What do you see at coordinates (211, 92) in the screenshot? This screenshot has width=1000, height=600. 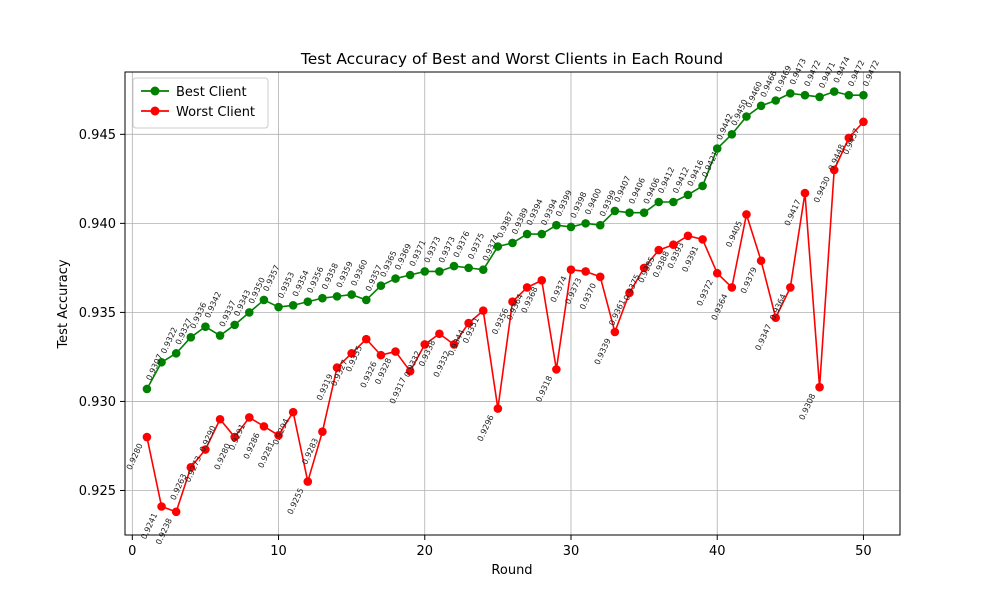 I see `legend-label-best: Best Client` at bounding box center [211, 92].